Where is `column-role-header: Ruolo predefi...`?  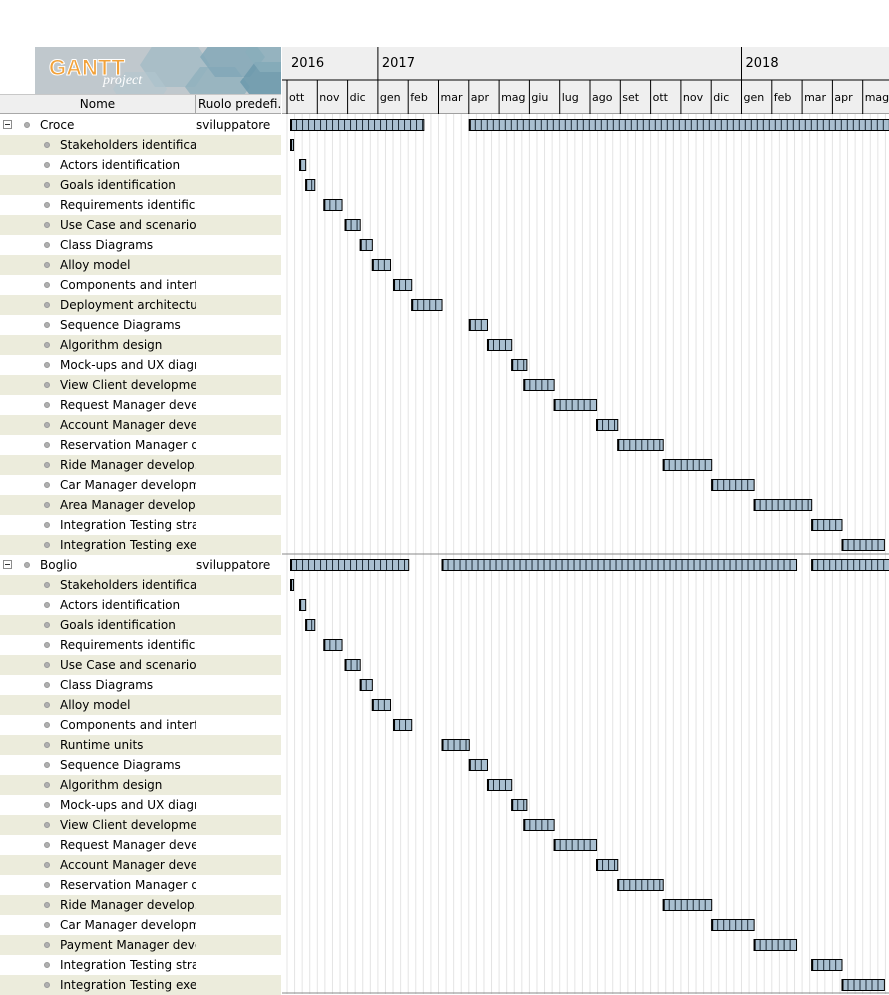
column-role-header: Ruolo predefi... is located at coordinates (239, 104).